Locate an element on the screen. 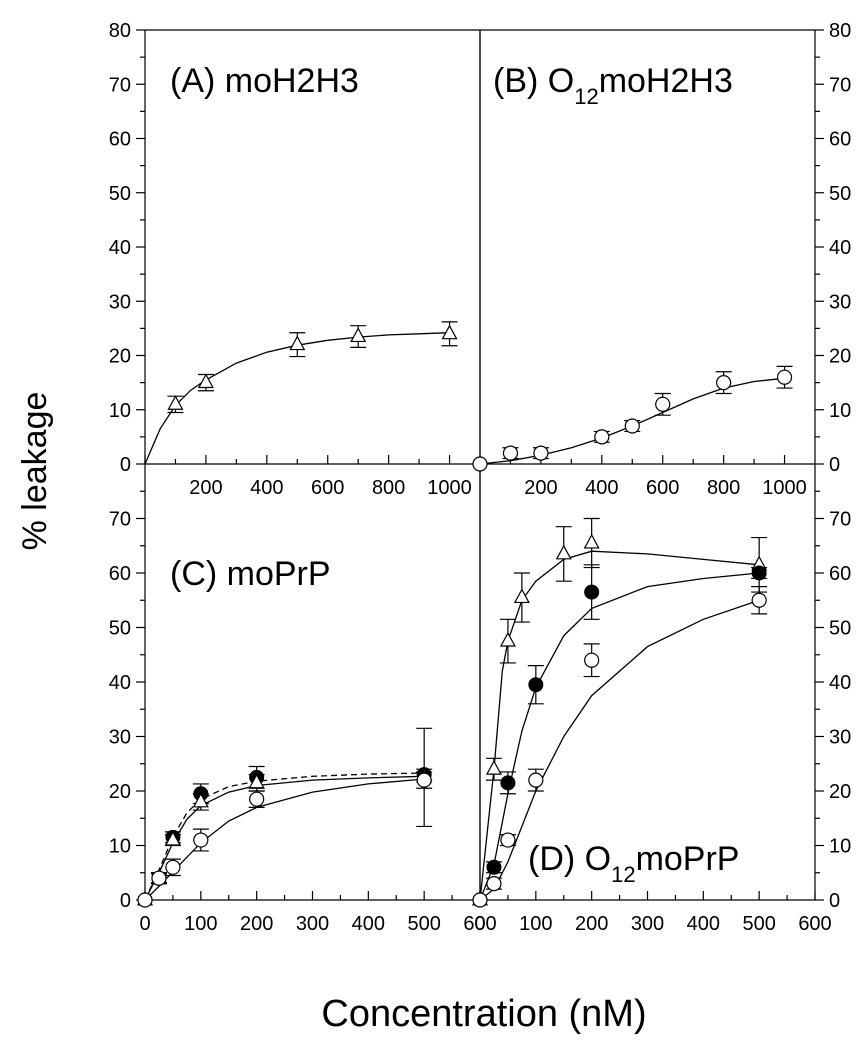 The height and width of the screenshot is (1043, 864). panel-a-xtick-label: 600 is located at coordinates (327, 488).